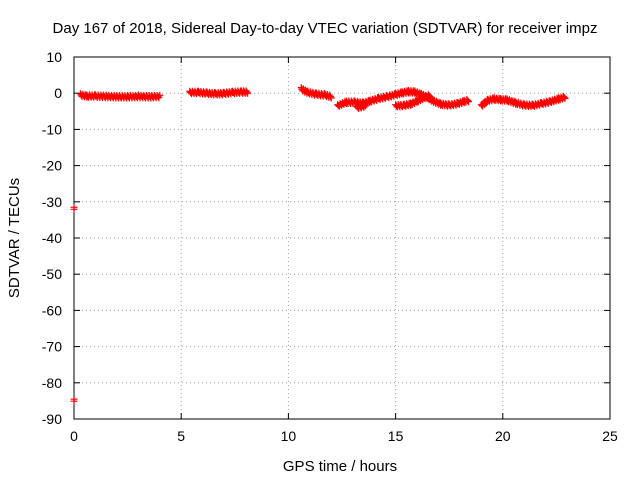  Describe the element at coordinates (610, 436) in the screenshot. I see `x-tick-label: 25` at that location.